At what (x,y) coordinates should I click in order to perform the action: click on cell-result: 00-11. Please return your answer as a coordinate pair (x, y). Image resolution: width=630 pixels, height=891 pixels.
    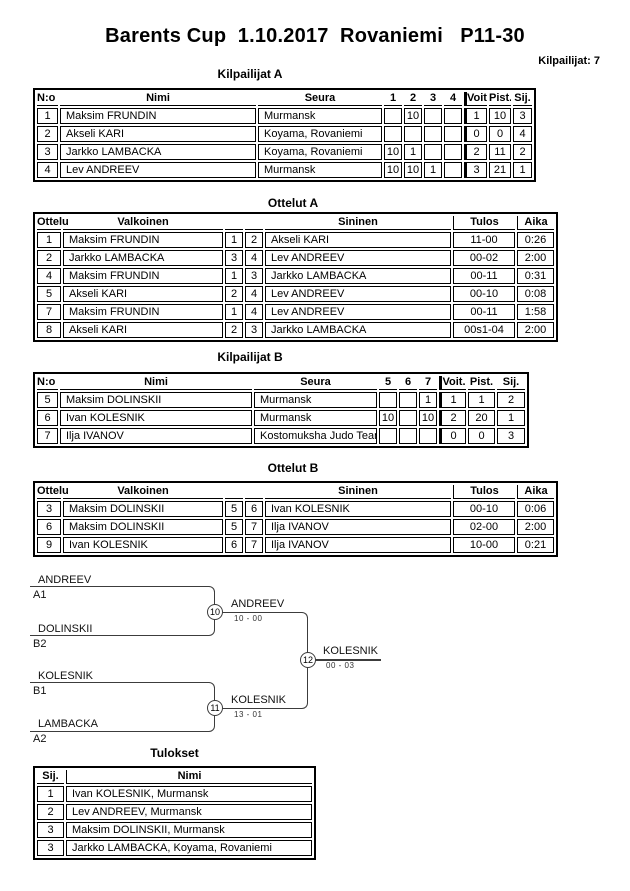
    Looking at the image, I should click on (484, 312).